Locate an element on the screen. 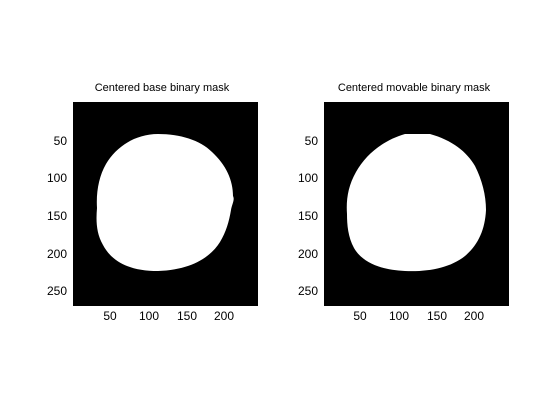 The image size is (560, 420). right-panel-title: Centered movable binary mask is located at coordinates (414, 88).